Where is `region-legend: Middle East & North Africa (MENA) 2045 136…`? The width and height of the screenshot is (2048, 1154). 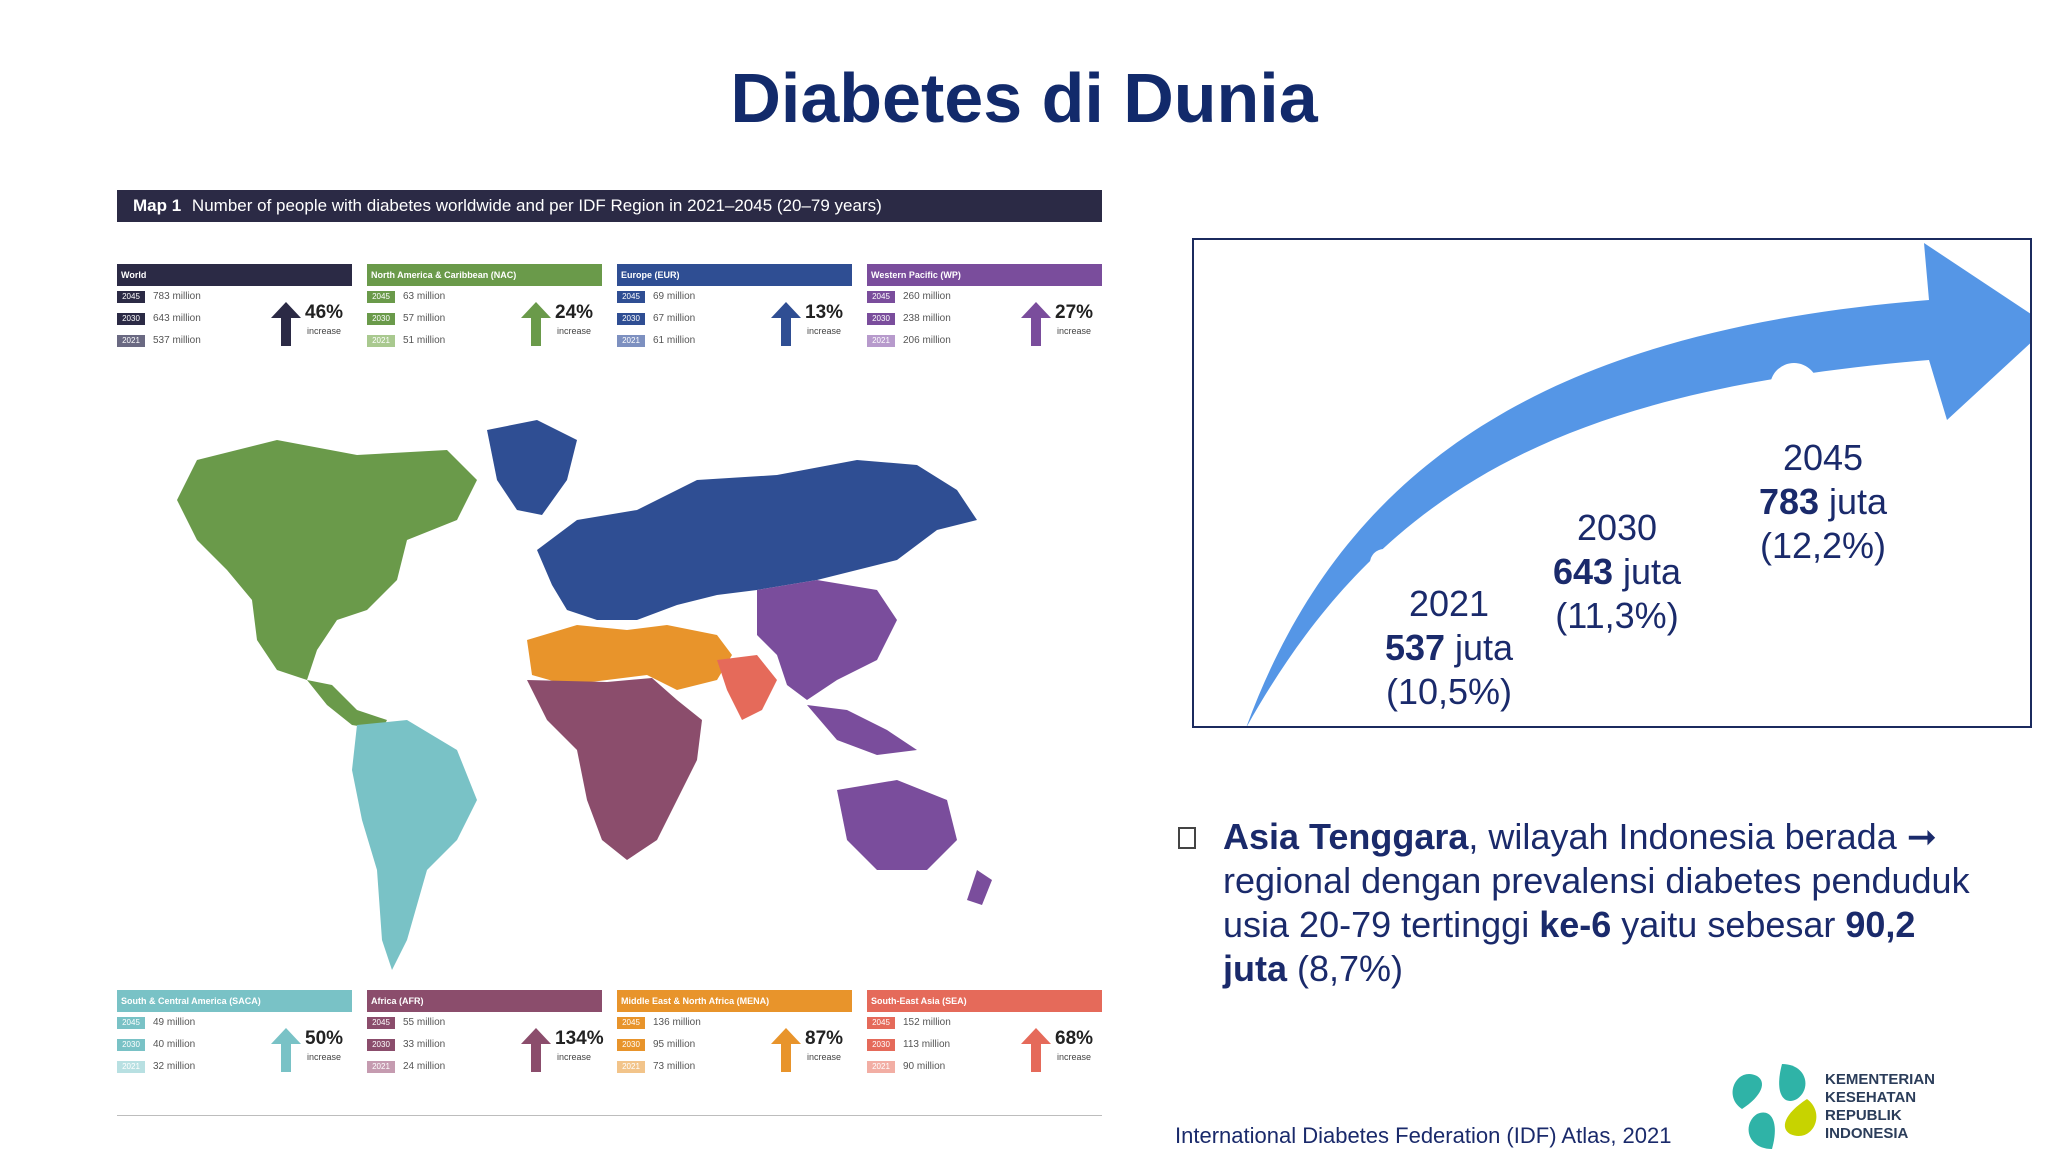 region-legend: Middle East & North Africa (MENA) 2045 136… is located at coordinates (734, 1036).